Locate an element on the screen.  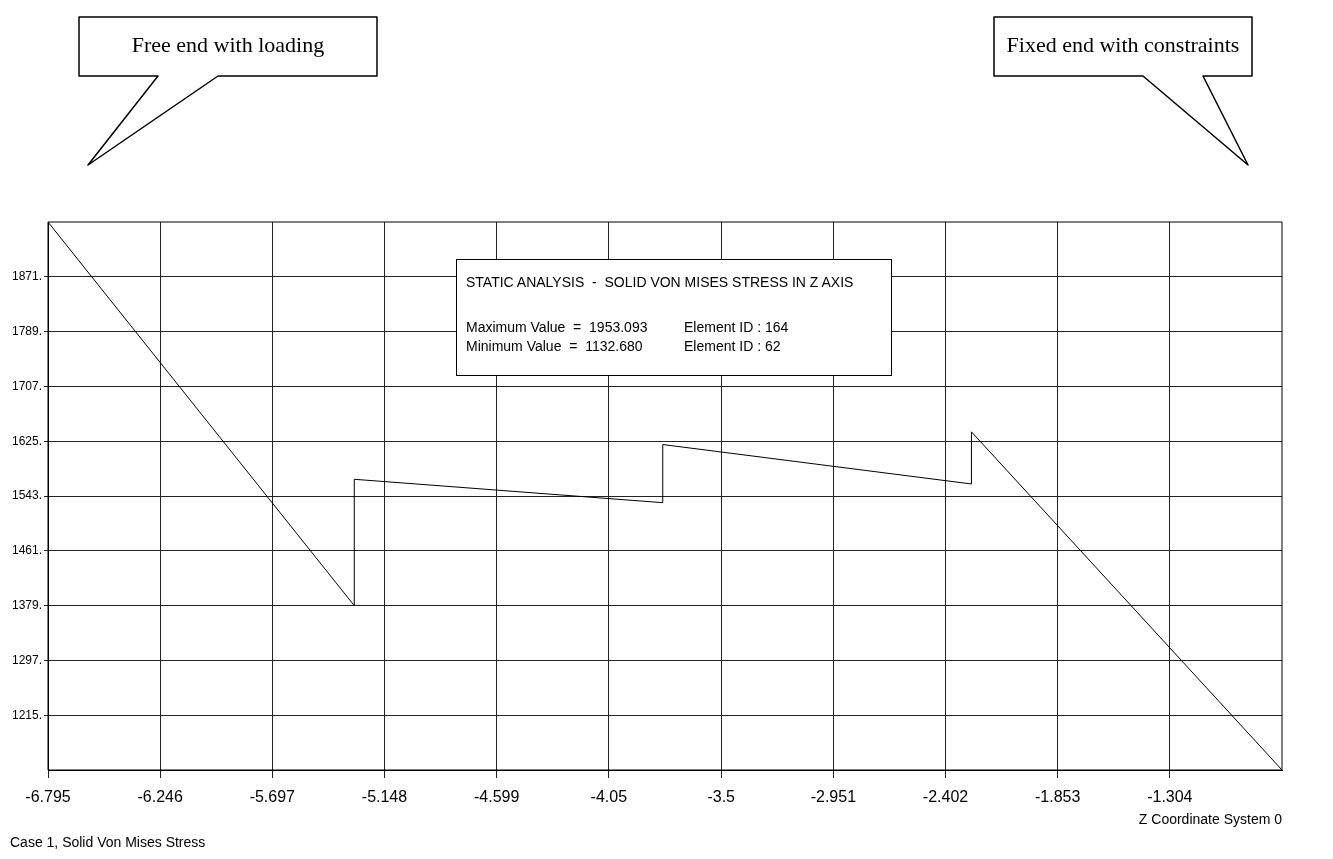
annotation: STATIC ANALYSIS - SOLID VON MISES STRESS IN Z AXIS is located at coordinates (660, 282).